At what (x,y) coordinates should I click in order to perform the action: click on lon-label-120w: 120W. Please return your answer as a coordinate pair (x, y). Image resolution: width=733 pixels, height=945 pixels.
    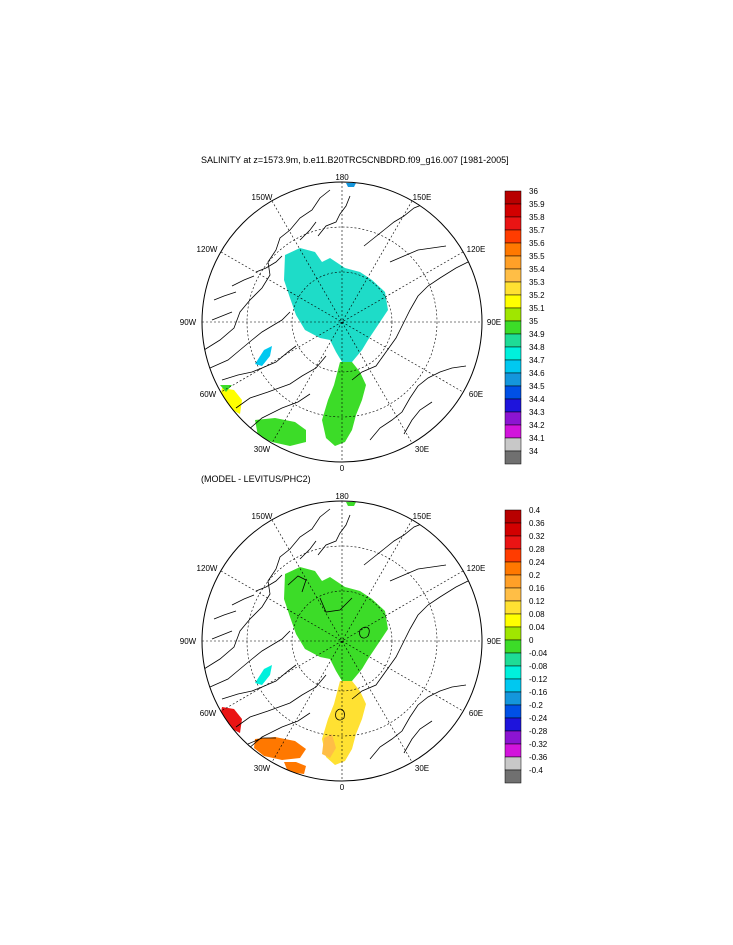
    Looking at the image, I should click on (207, 568).